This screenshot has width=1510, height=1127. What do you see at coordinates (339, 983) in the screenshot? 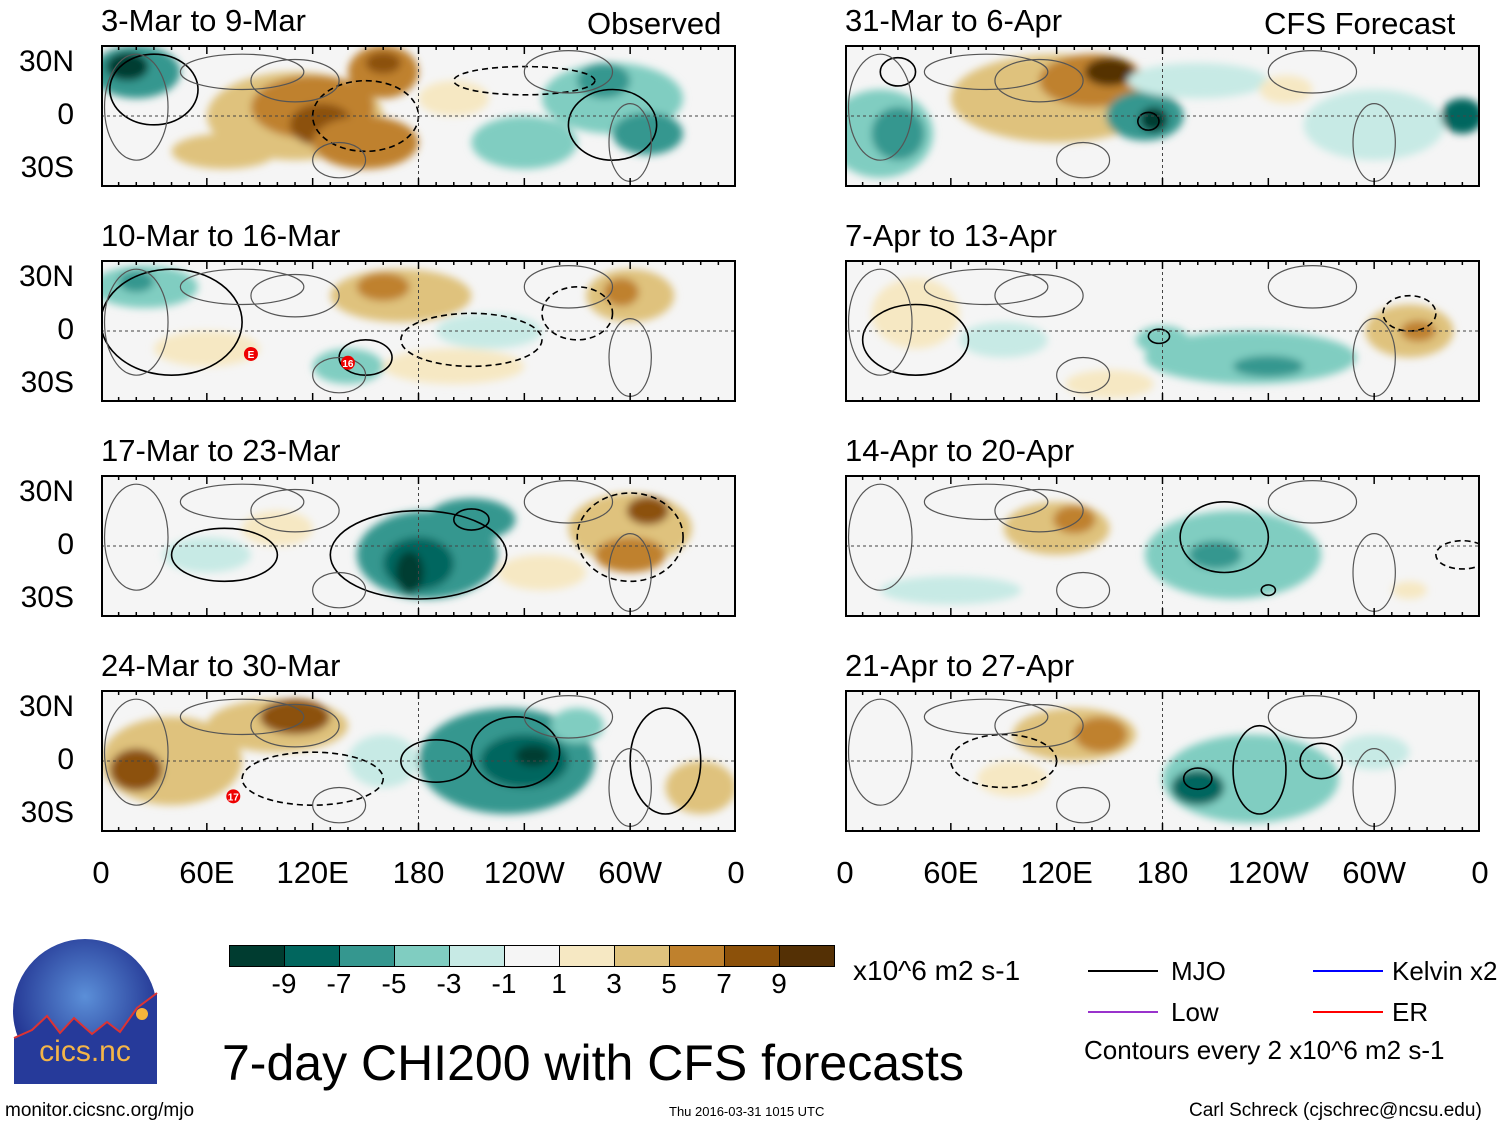
I see `colorbar-tick: -7` at bounding box center [339, 983].